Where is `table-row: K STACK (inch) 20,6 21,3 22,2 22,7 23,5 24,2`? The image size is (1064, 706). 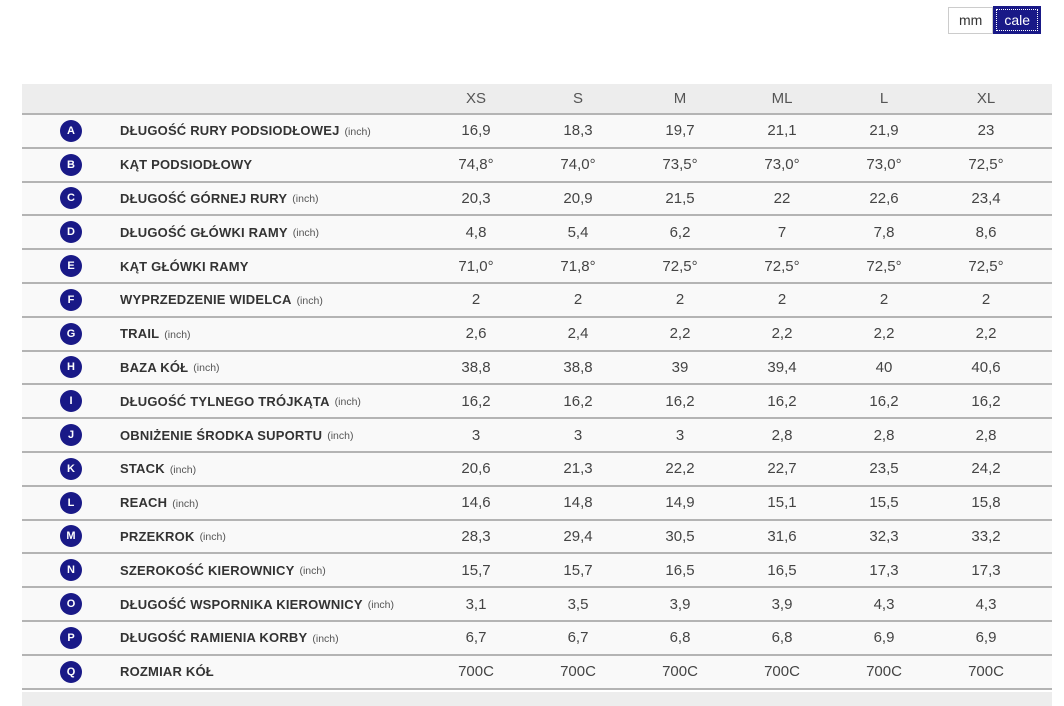
table-row: K STACK (inch) 20,6 21,3 22,2 22,7 23,5 24,2 is located at coordinates (537, 468).